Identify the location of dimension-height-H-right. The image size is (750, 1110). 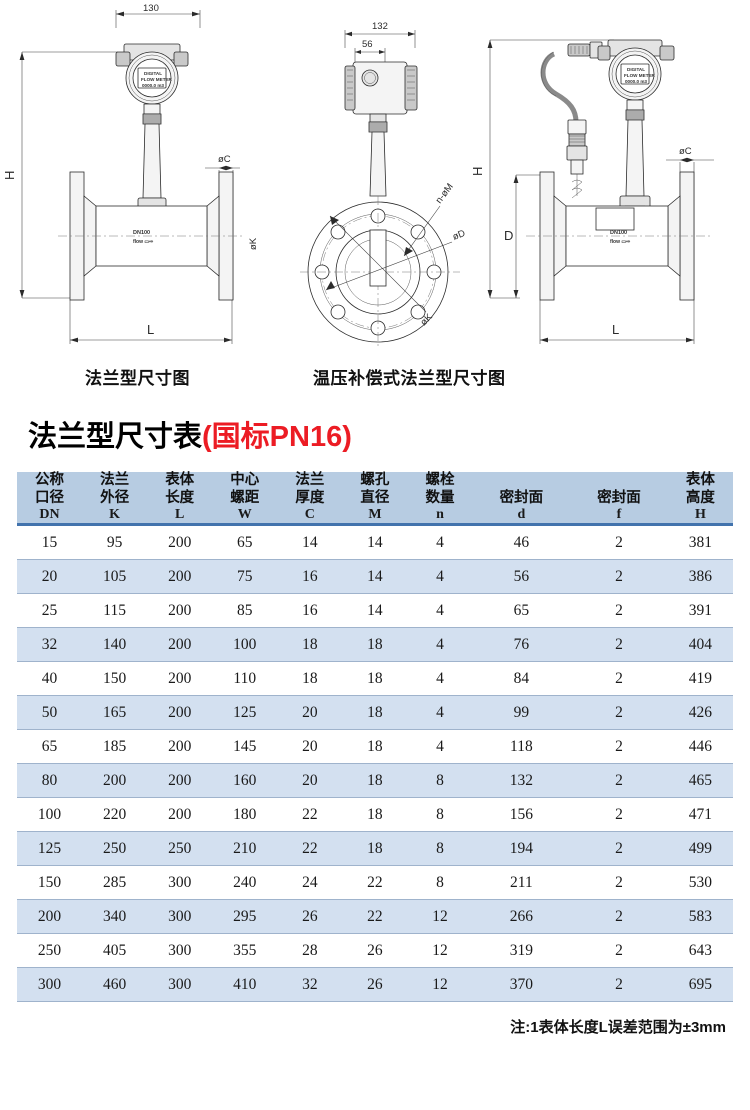
(550, 169).